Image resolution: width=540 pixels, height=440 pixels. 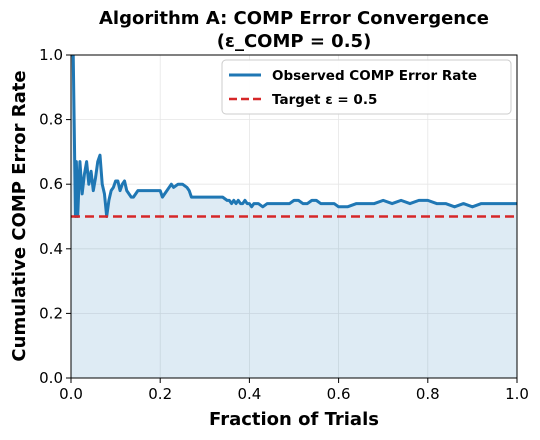 I want to click on y-tick-label: 1.0, so click(x=51, y=55).